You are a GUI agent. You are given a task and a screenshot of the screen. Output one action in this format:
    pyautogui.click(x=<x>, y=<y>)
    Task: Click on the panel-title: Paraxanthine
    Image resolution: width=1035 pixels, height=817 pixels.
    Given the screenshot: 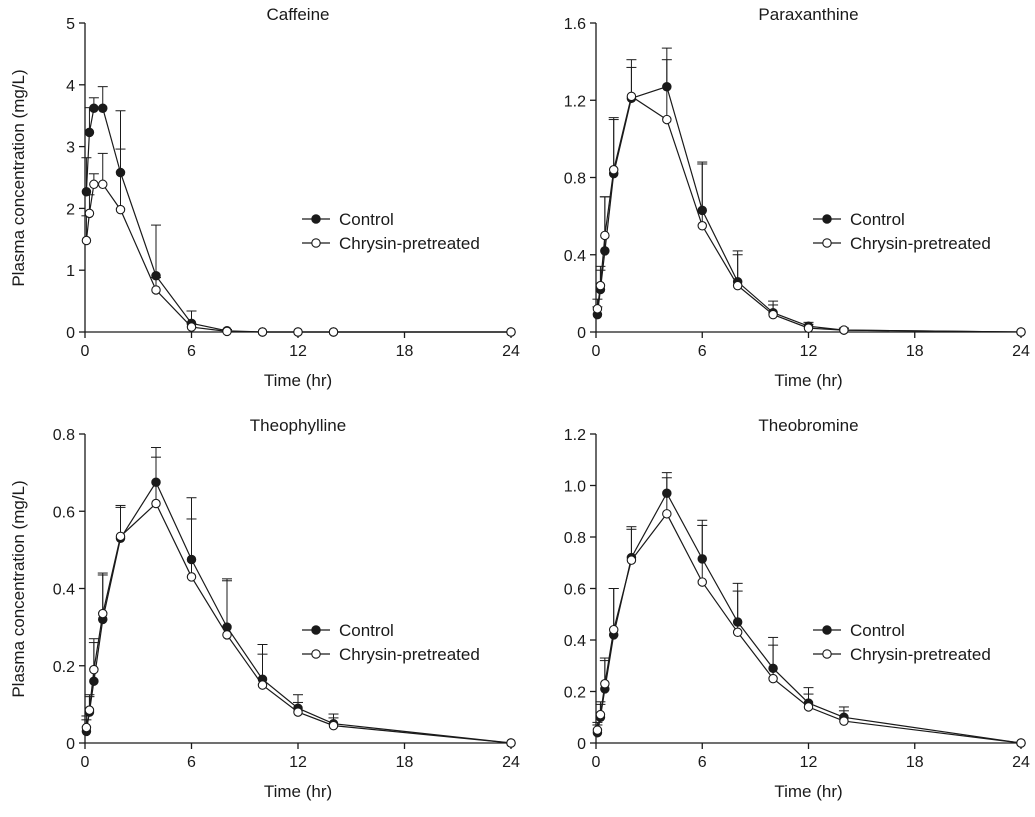 What is the action you would take?
    pyautogui.click(x=808, y=14)
    